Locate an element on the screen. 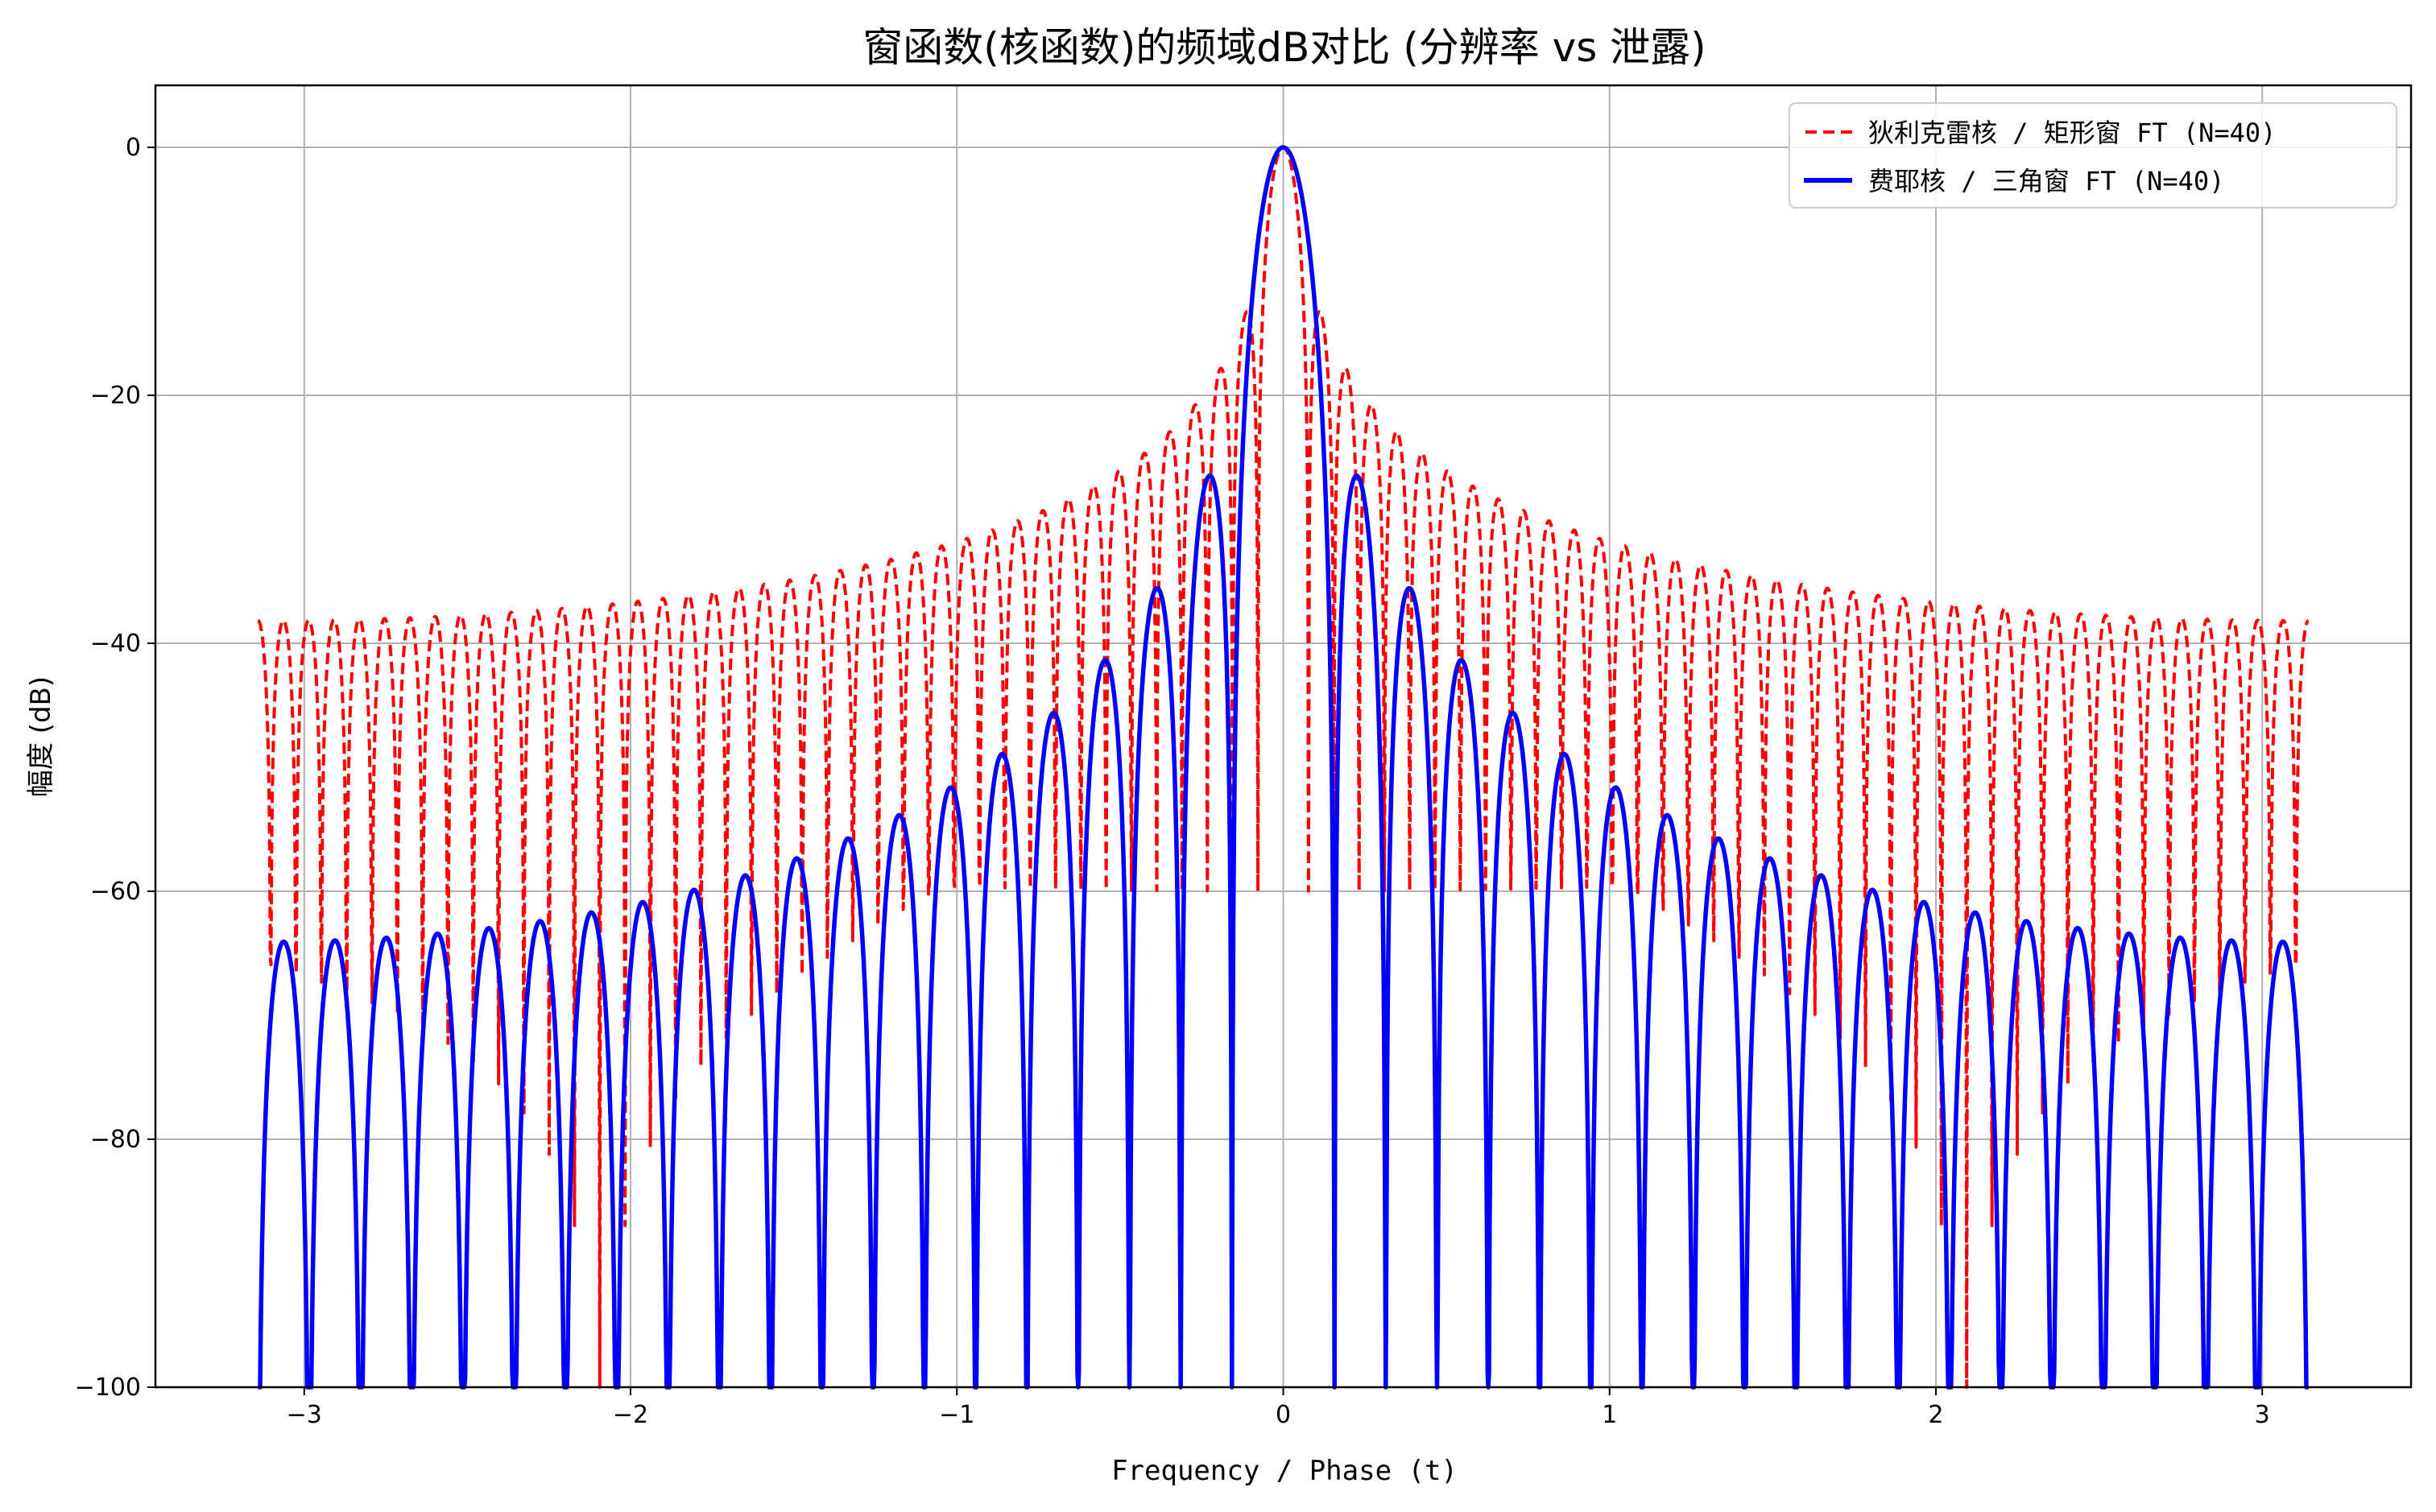 This screenshot has width=2436, height=1512. y-axis: 0 −20 −40 −60 −80 −100 is located at coordinates (115, 768).